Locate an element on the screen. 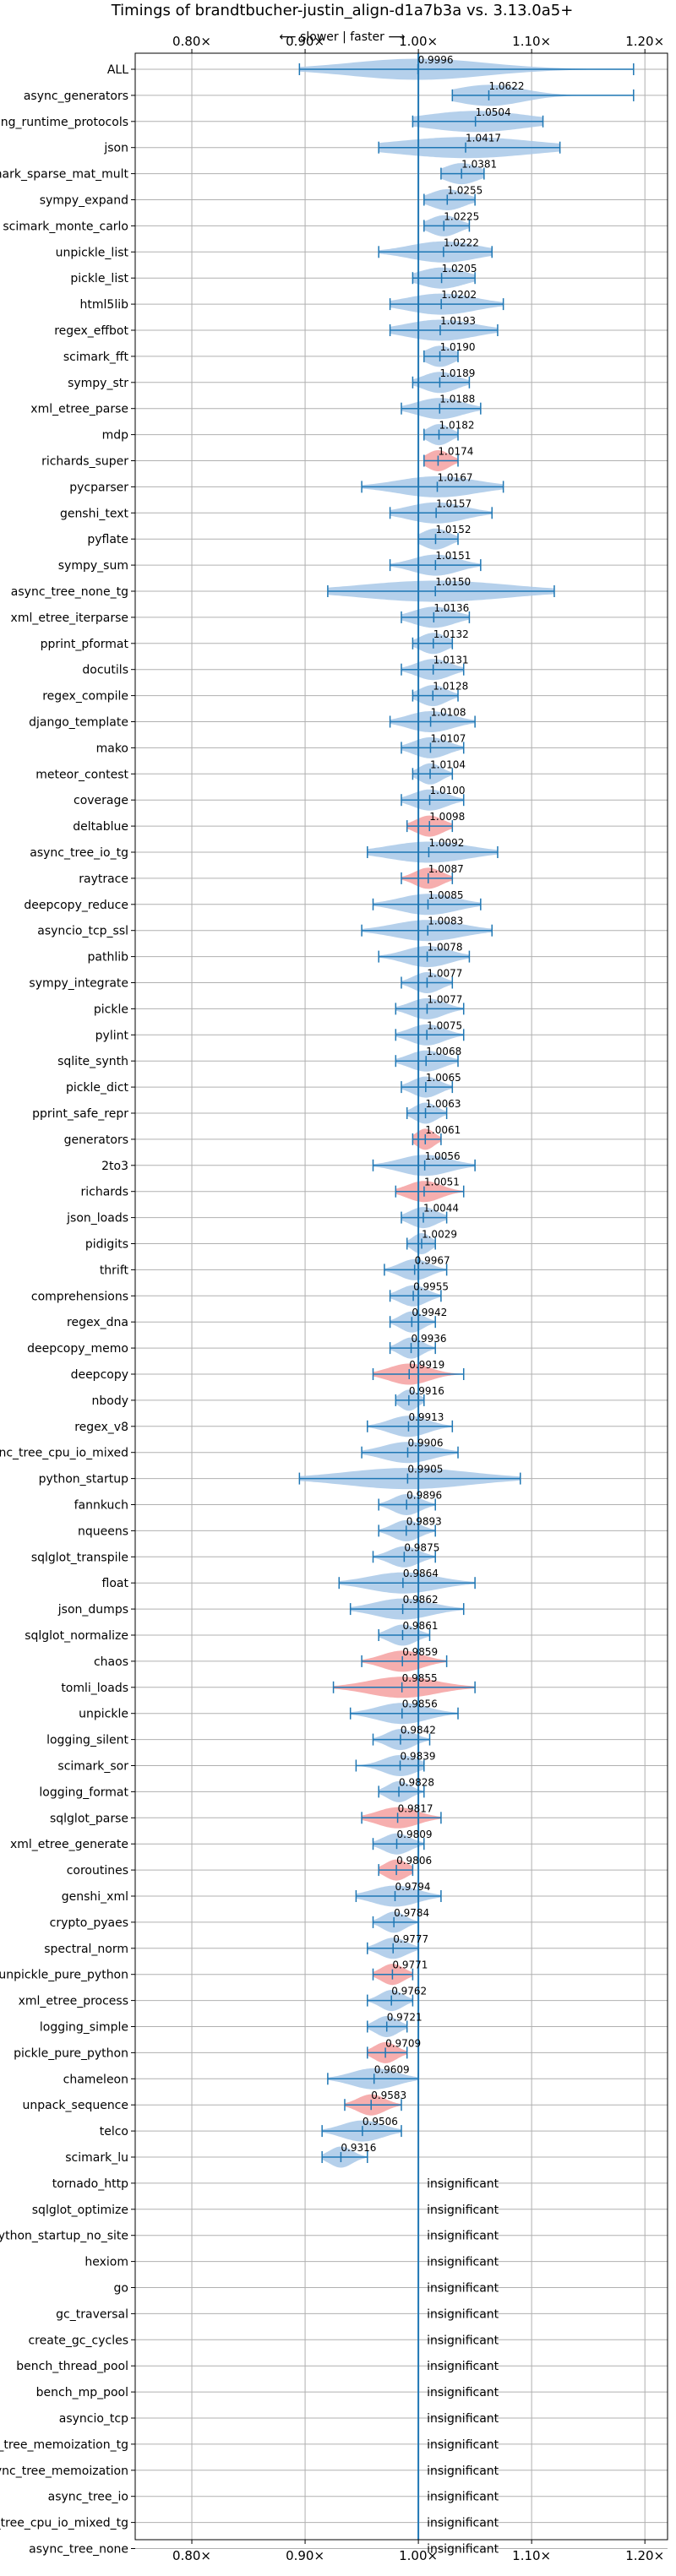 Image resolution: width=676 pixels, height=2576 pixels. value-label: 0.9806 is located at coordinates (414, 1861).